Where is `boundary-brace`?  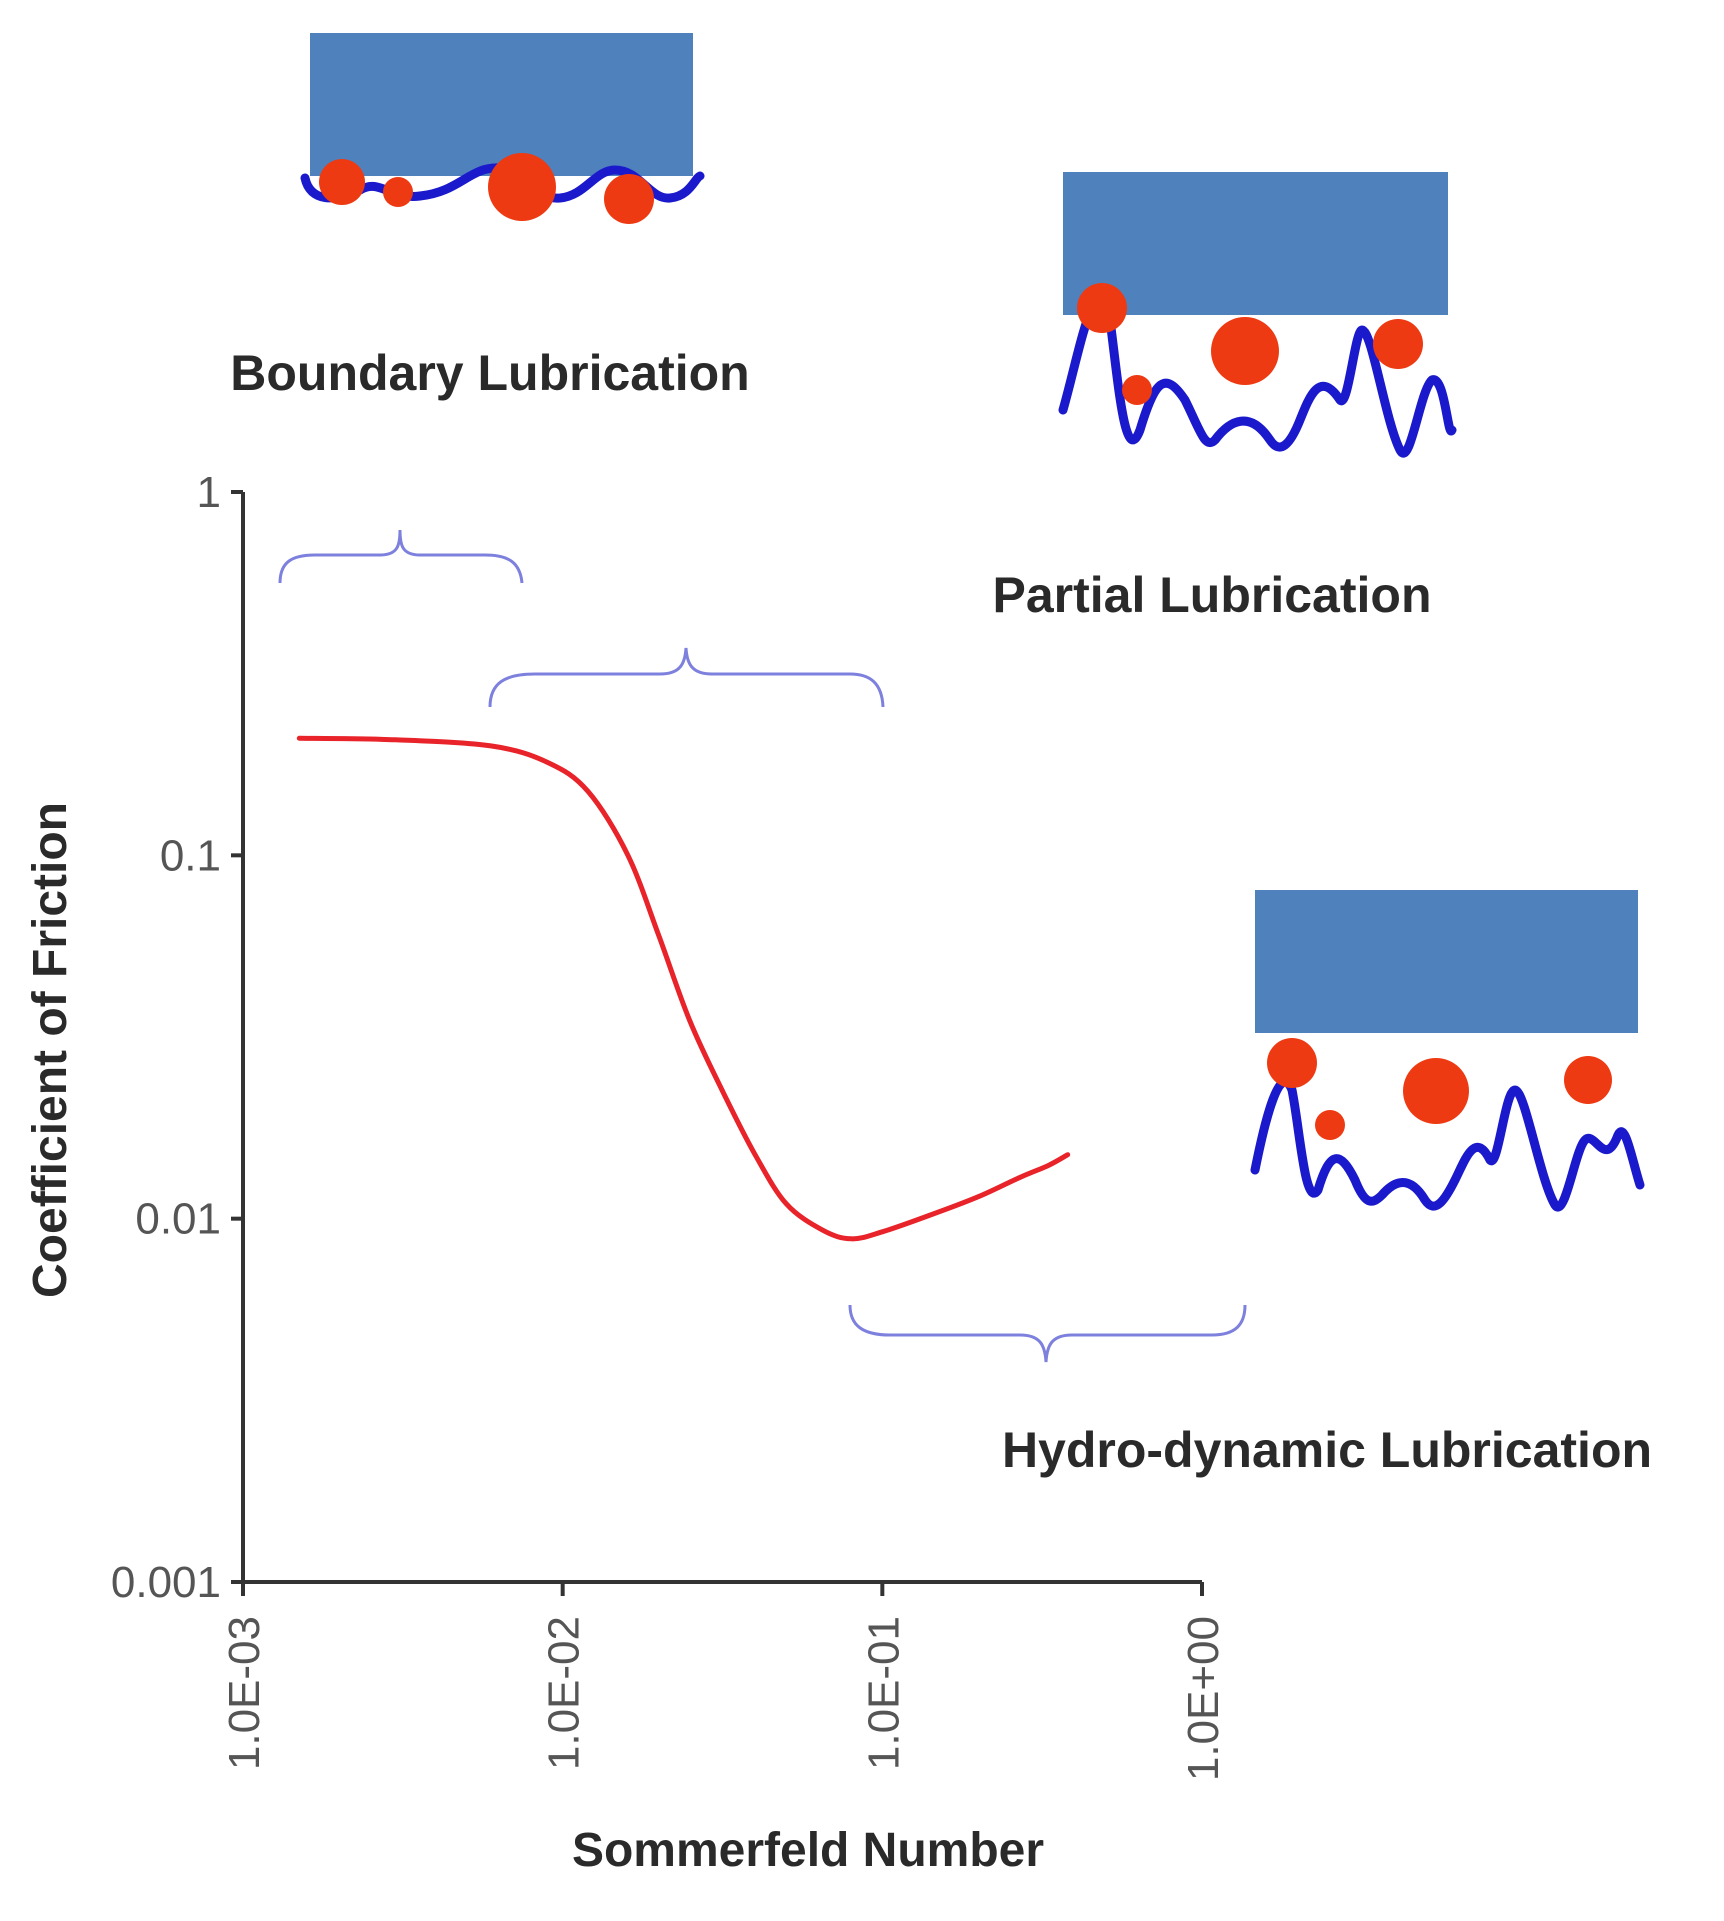 boundary-brace is located at coordinates (401, 556).